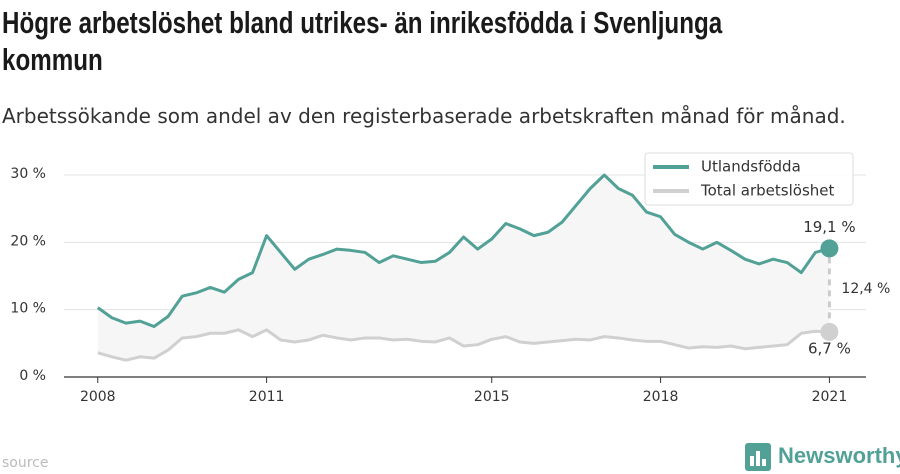  Describe the element at coordinates (28, 241) in the screenshot. I see `y-tick-label: 20 %` at that location.